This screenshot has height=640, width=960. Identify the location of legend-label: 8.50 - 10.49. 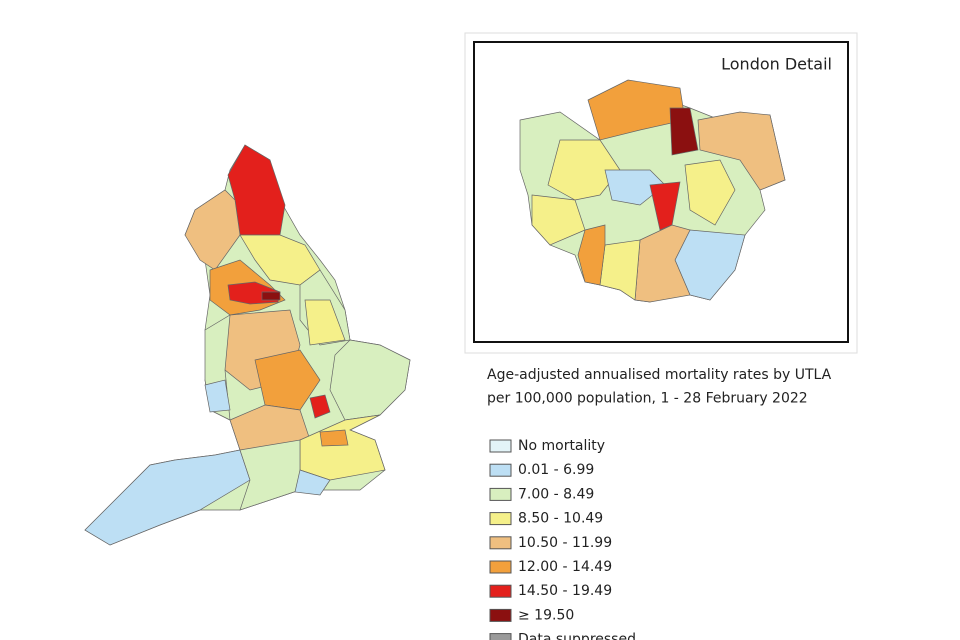
(560, 519).